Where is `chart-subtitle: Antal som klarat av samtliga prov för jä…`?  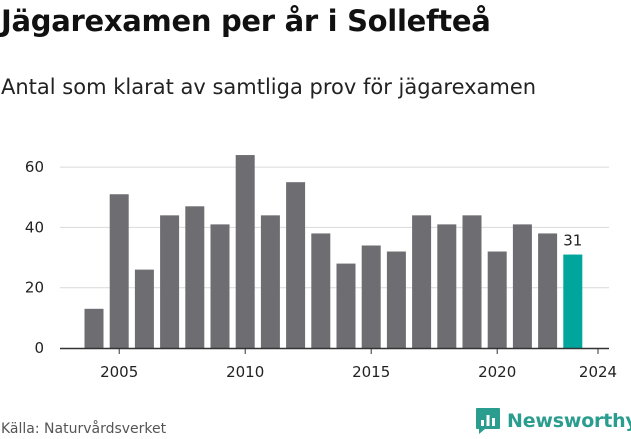 chart-subtitle: Antal som klarat av samtliga prov för jä… is located at coordinates (269, 87).